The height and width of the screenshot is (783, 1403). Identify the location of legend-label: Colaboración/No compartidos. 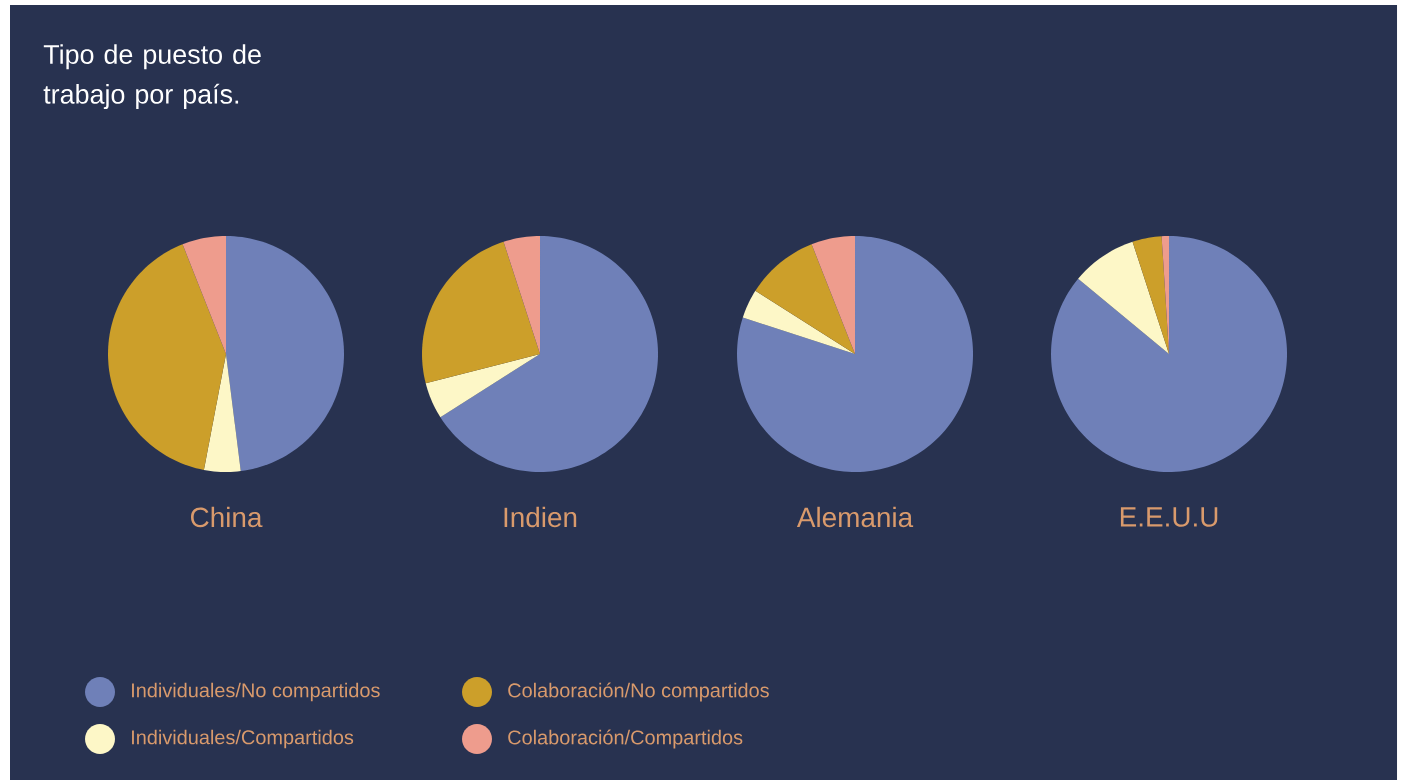
(638, 692).